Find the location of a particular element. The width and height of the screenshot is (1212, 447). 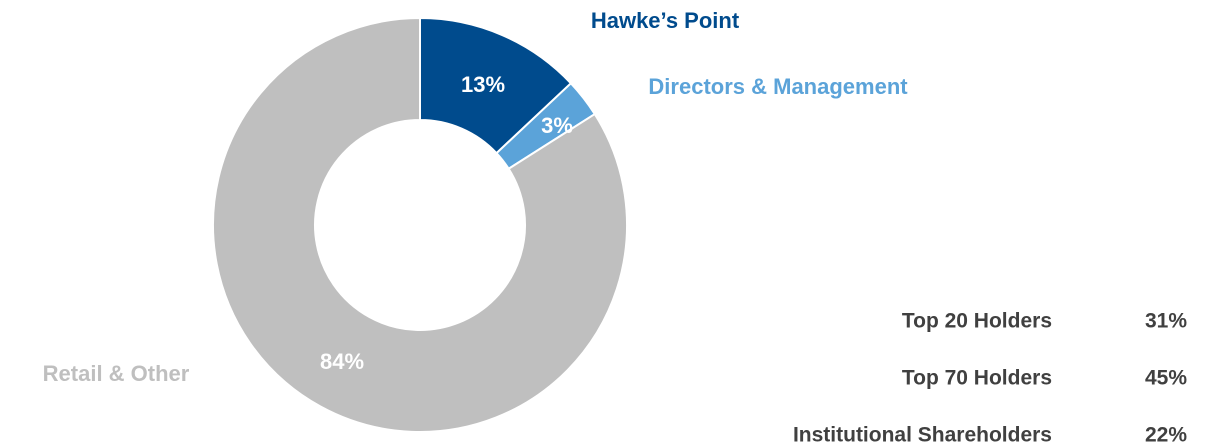

slice-label: Directors & Management is located at coordinates (778, 86).